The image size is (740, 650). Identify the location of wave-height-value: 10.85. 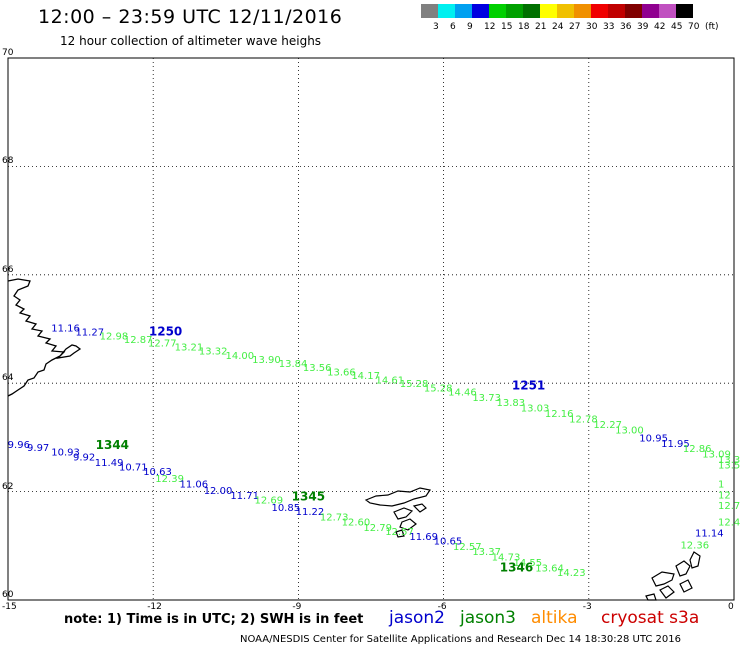
(285, 508).